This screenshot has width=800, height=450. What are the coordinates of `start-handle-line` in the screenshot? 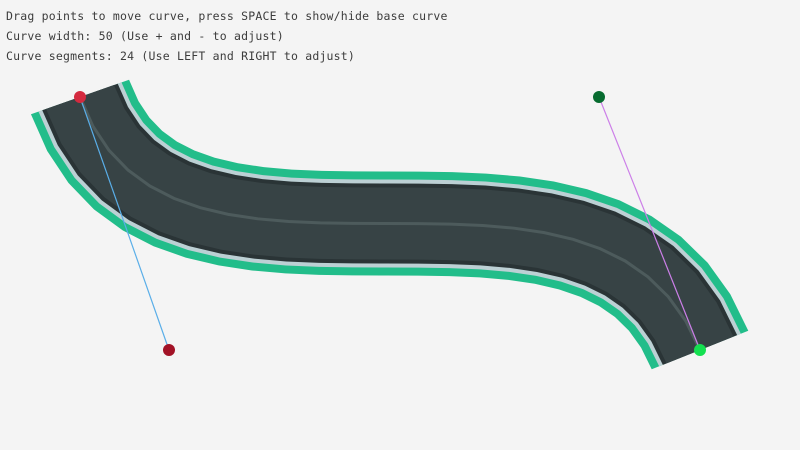 It's located at (124, 223).